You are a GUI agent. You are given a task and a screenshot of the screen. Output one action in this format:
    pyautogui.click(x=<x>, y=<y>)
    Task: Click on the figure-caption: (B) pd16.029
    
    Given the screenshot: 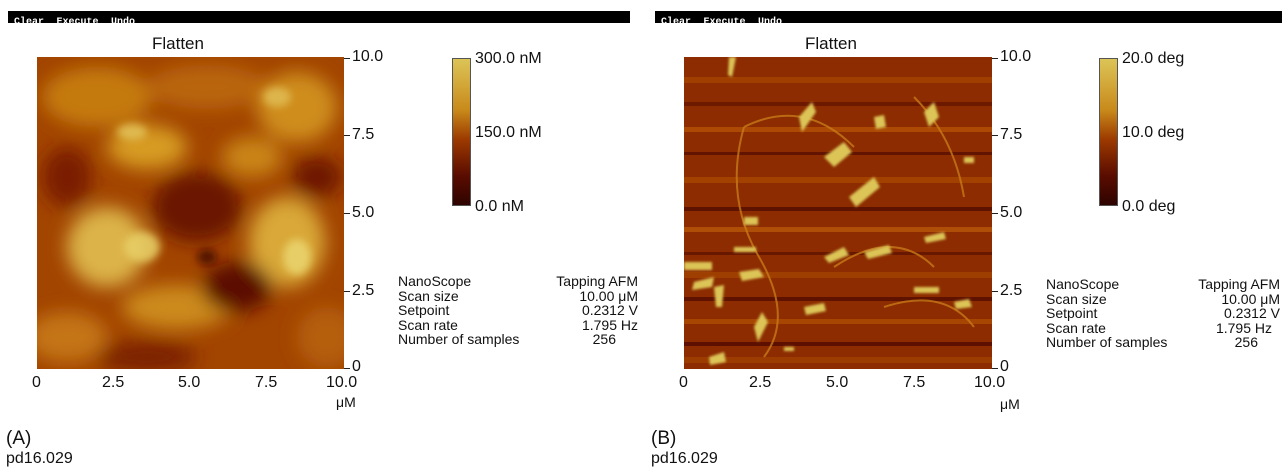 What is the action you would take?
    pyautogui.click(x=684, y=448)
    